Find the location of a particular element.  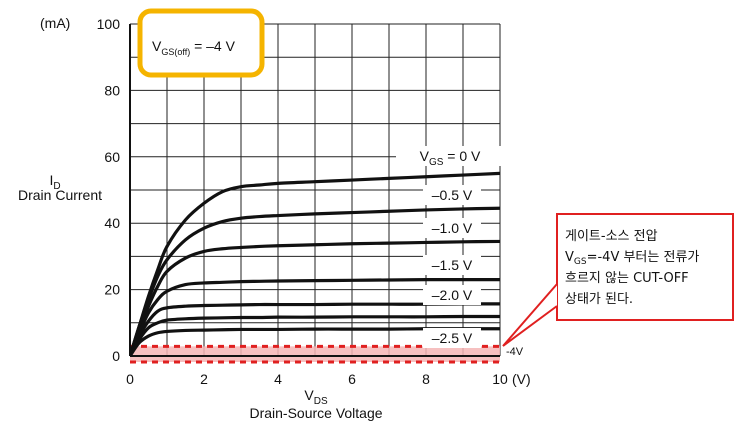

cutoff-value-label: -4V is located at coordinates (515, 352).